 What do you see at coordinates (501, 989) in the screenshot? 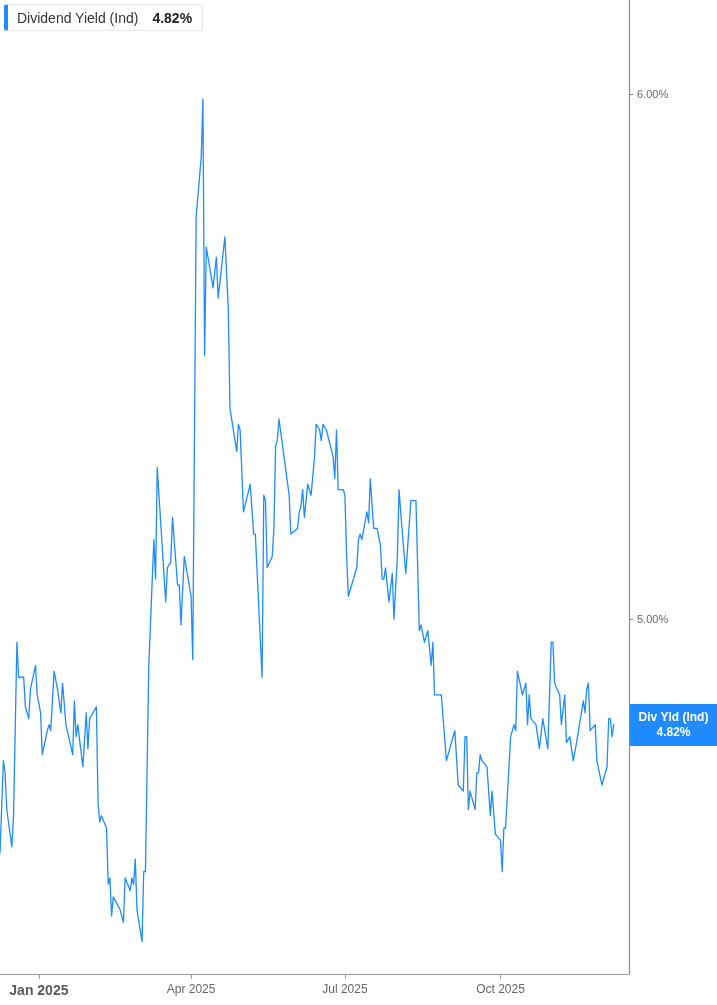
I see `x-tick-label: Oct 2025` at bounding box center [501, 989].